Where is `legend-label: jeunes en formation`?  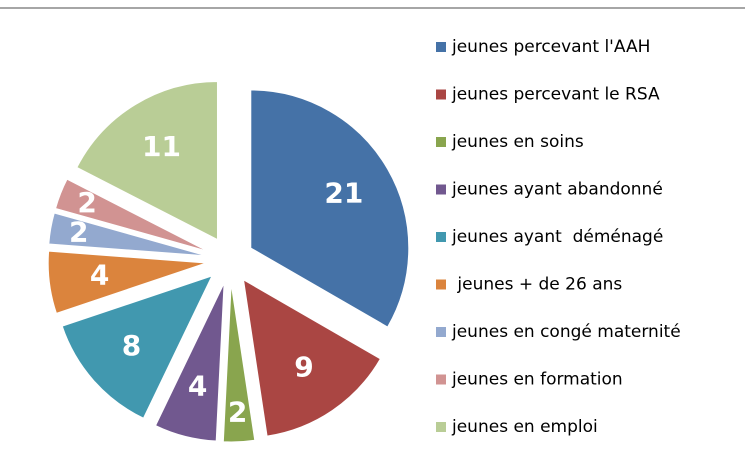 legend-label: jeunes en formation is located at coordinates (537, 380).